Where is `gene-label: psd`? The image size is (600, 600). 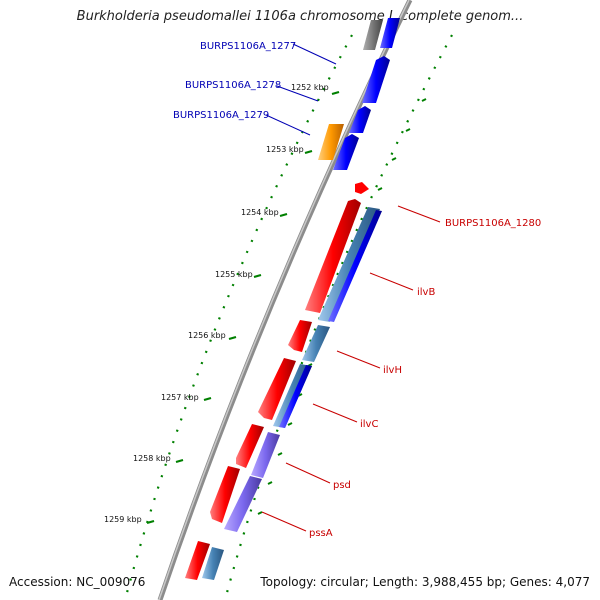 gene-label: psd is located at coordinates (342, 485).